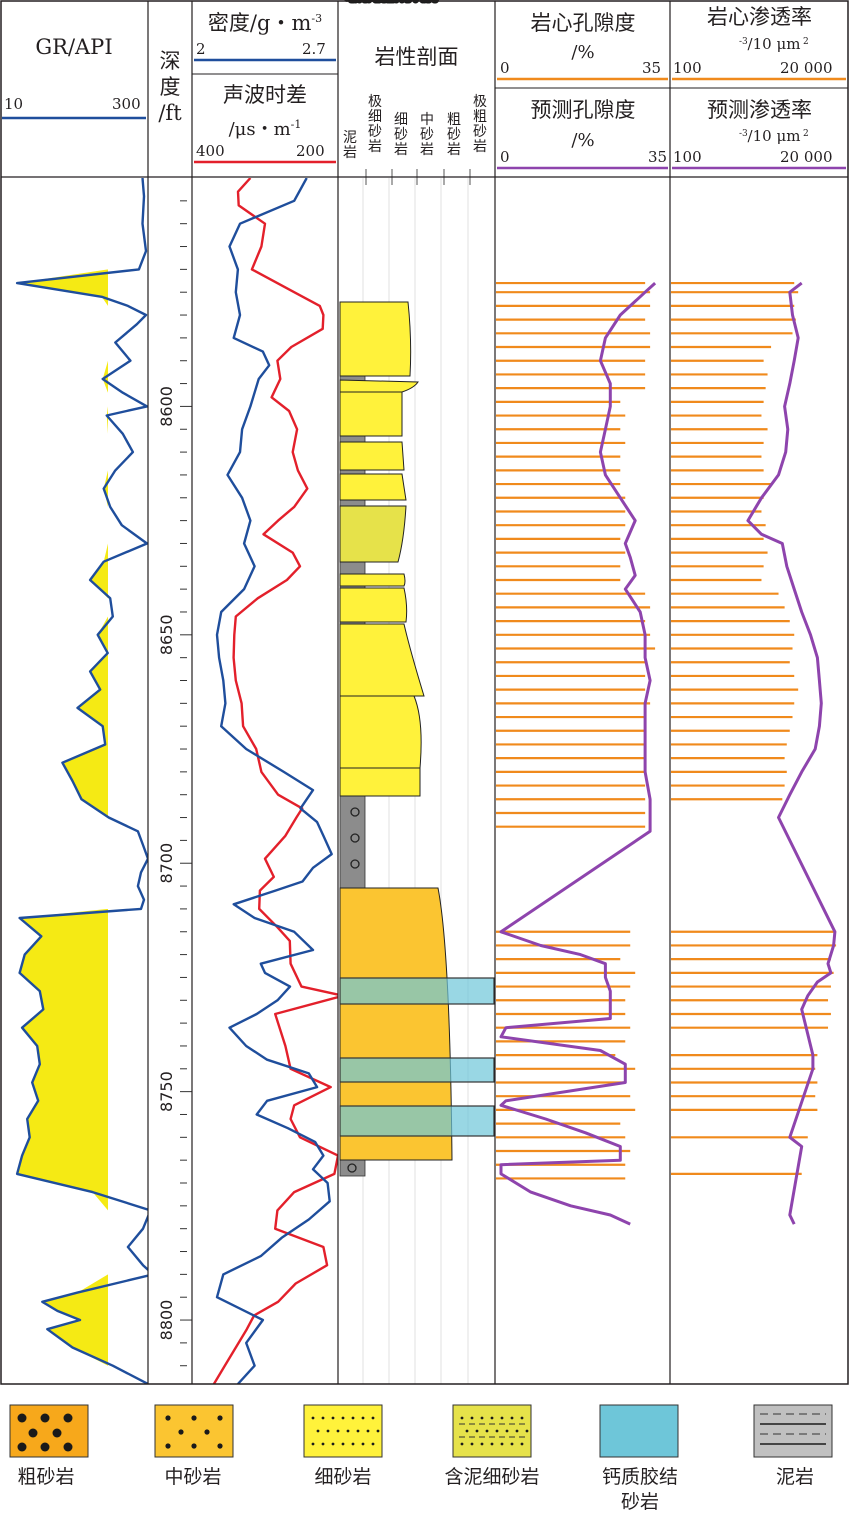 Image resolution: width=850 pixels, height=1517 pixels. Describe the element at coordinates (166, 634) in the screenshot. I see `depth-tick-label: 8650` at that location.